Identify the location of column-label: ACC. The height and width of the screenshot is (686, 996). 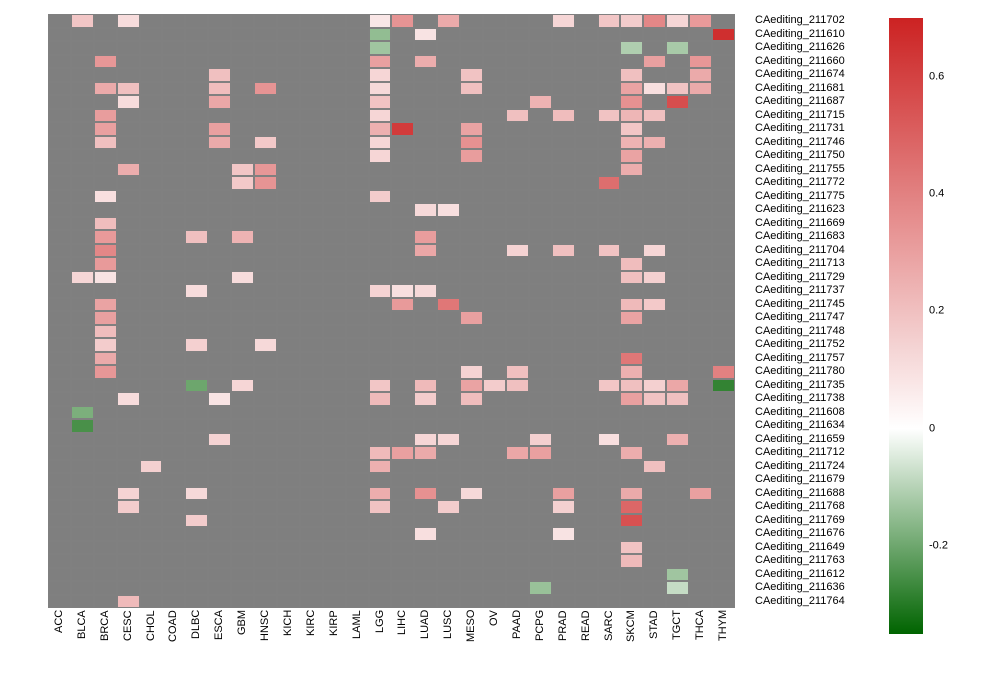
(58, 622).